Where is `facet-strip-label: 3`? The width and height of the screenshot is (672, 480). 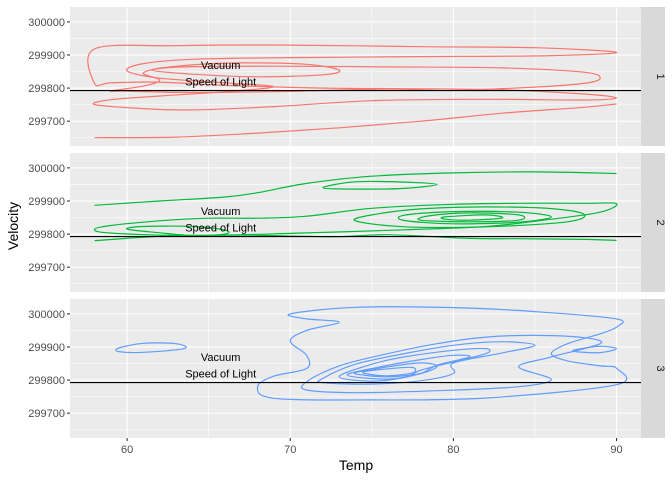 facet-strip-label: 3 is located at coordinates (660, 368).